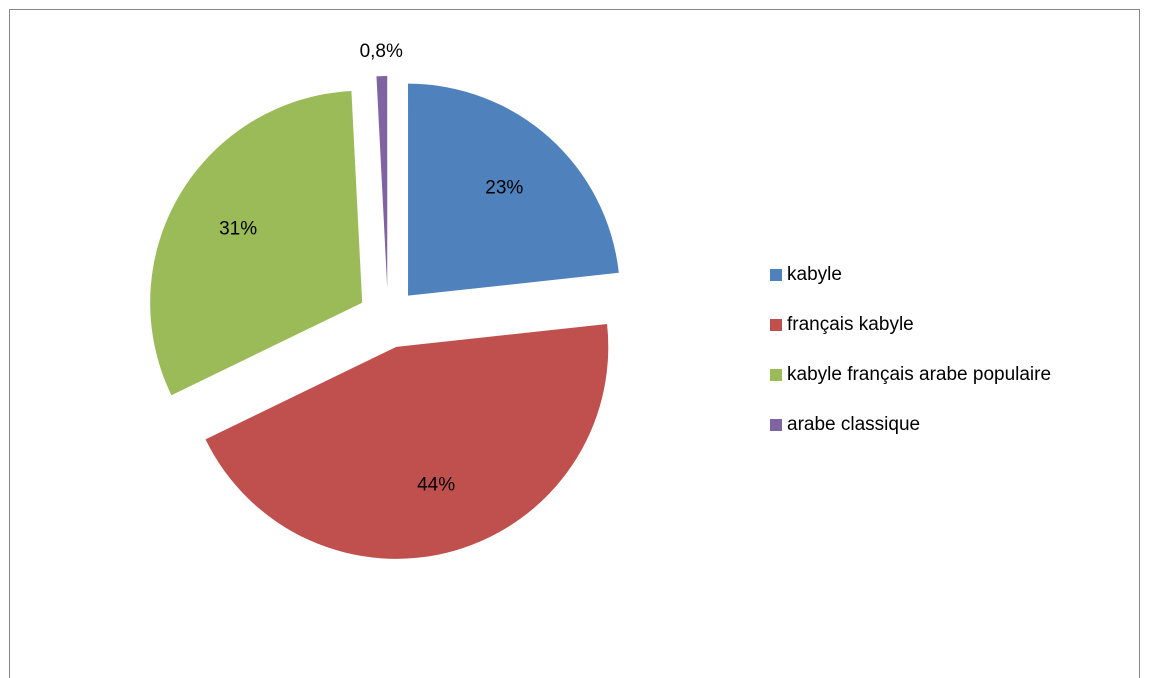 The width and height of the screenshot is (1149, 678). What do you see at coordinates (814, 274) in the screenshot?
I see `legend-label: kabyle` at bounding box center [814, 274].